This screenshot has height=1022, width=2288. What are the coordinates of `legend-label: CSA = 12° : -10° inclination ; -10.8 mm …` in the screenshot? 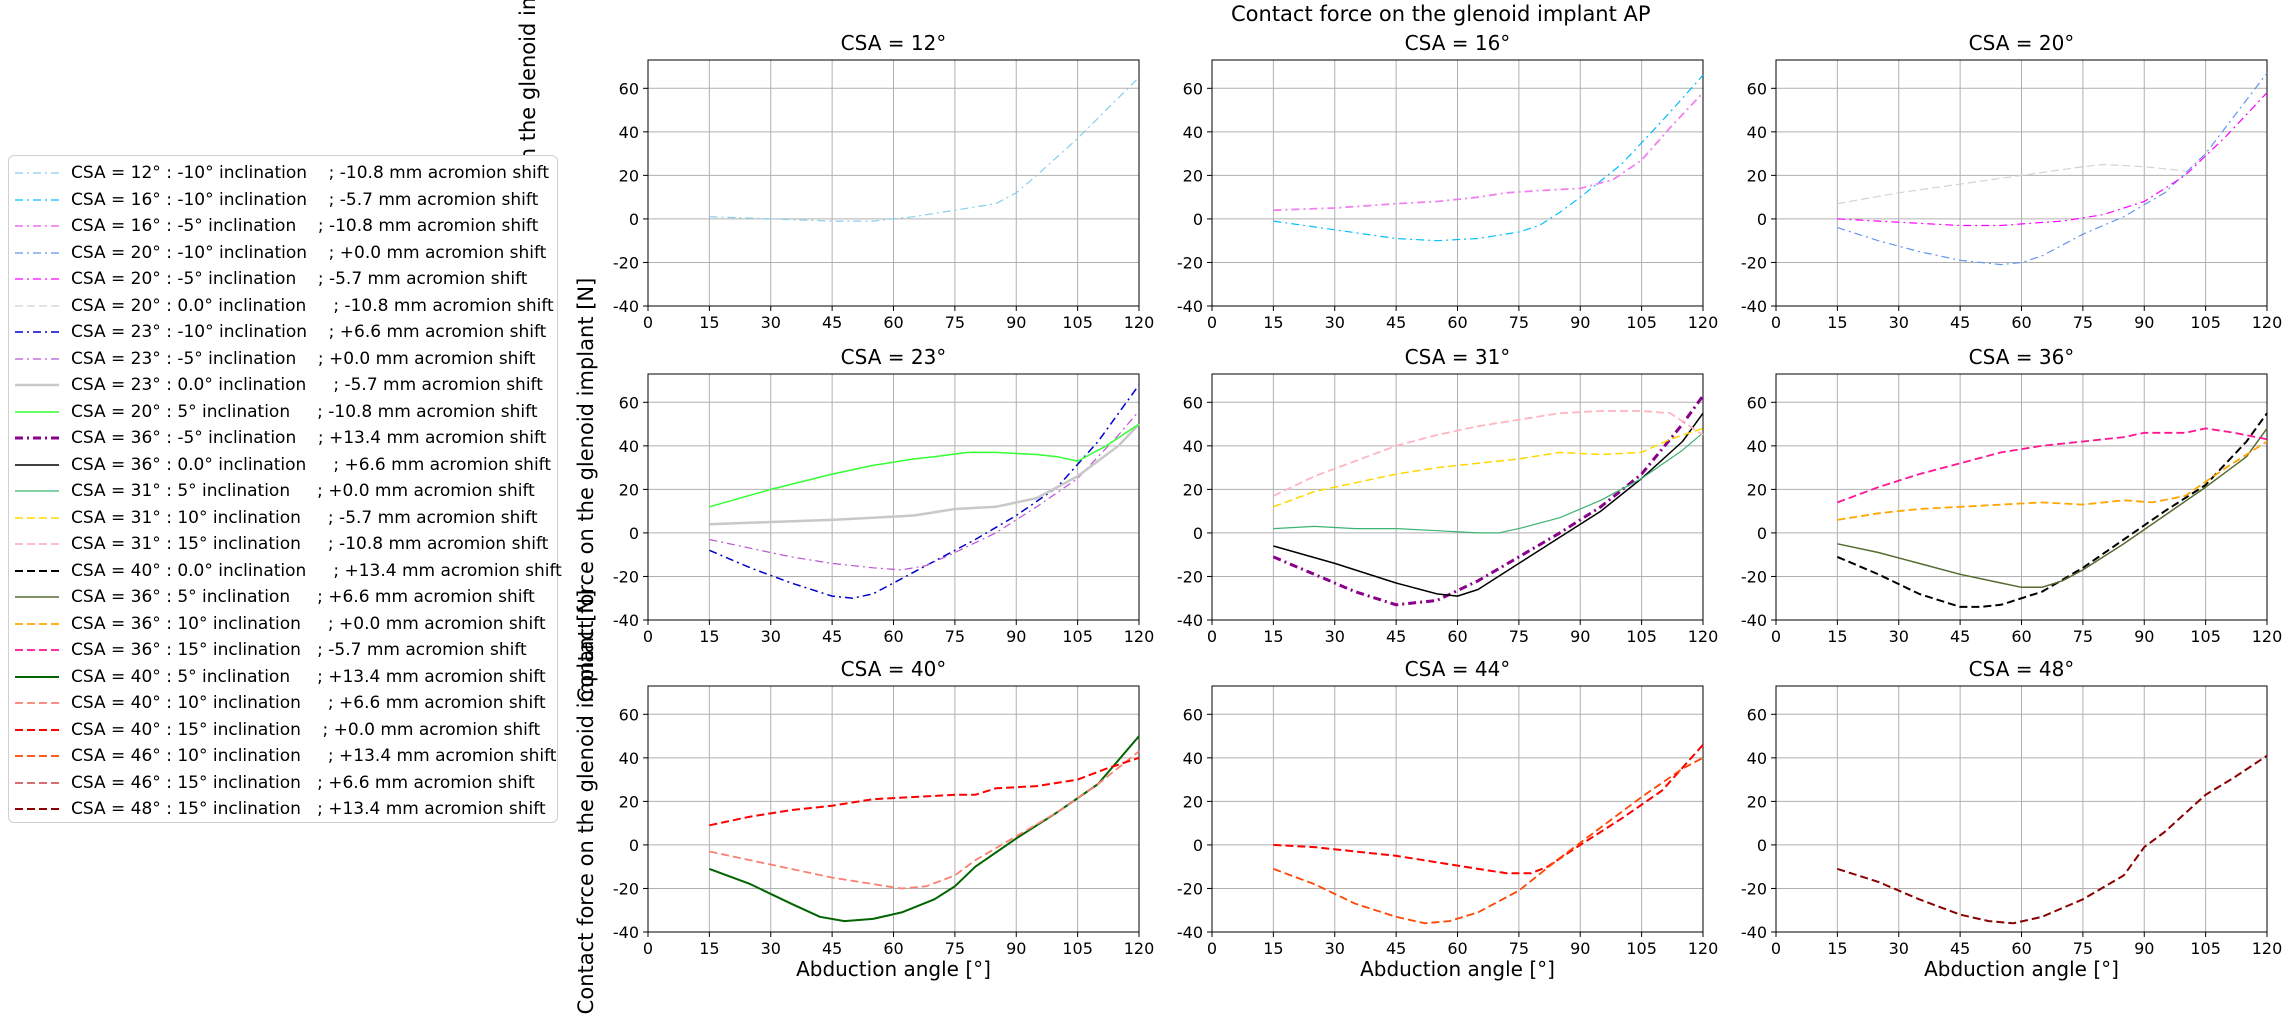 It's located at (310, 173).